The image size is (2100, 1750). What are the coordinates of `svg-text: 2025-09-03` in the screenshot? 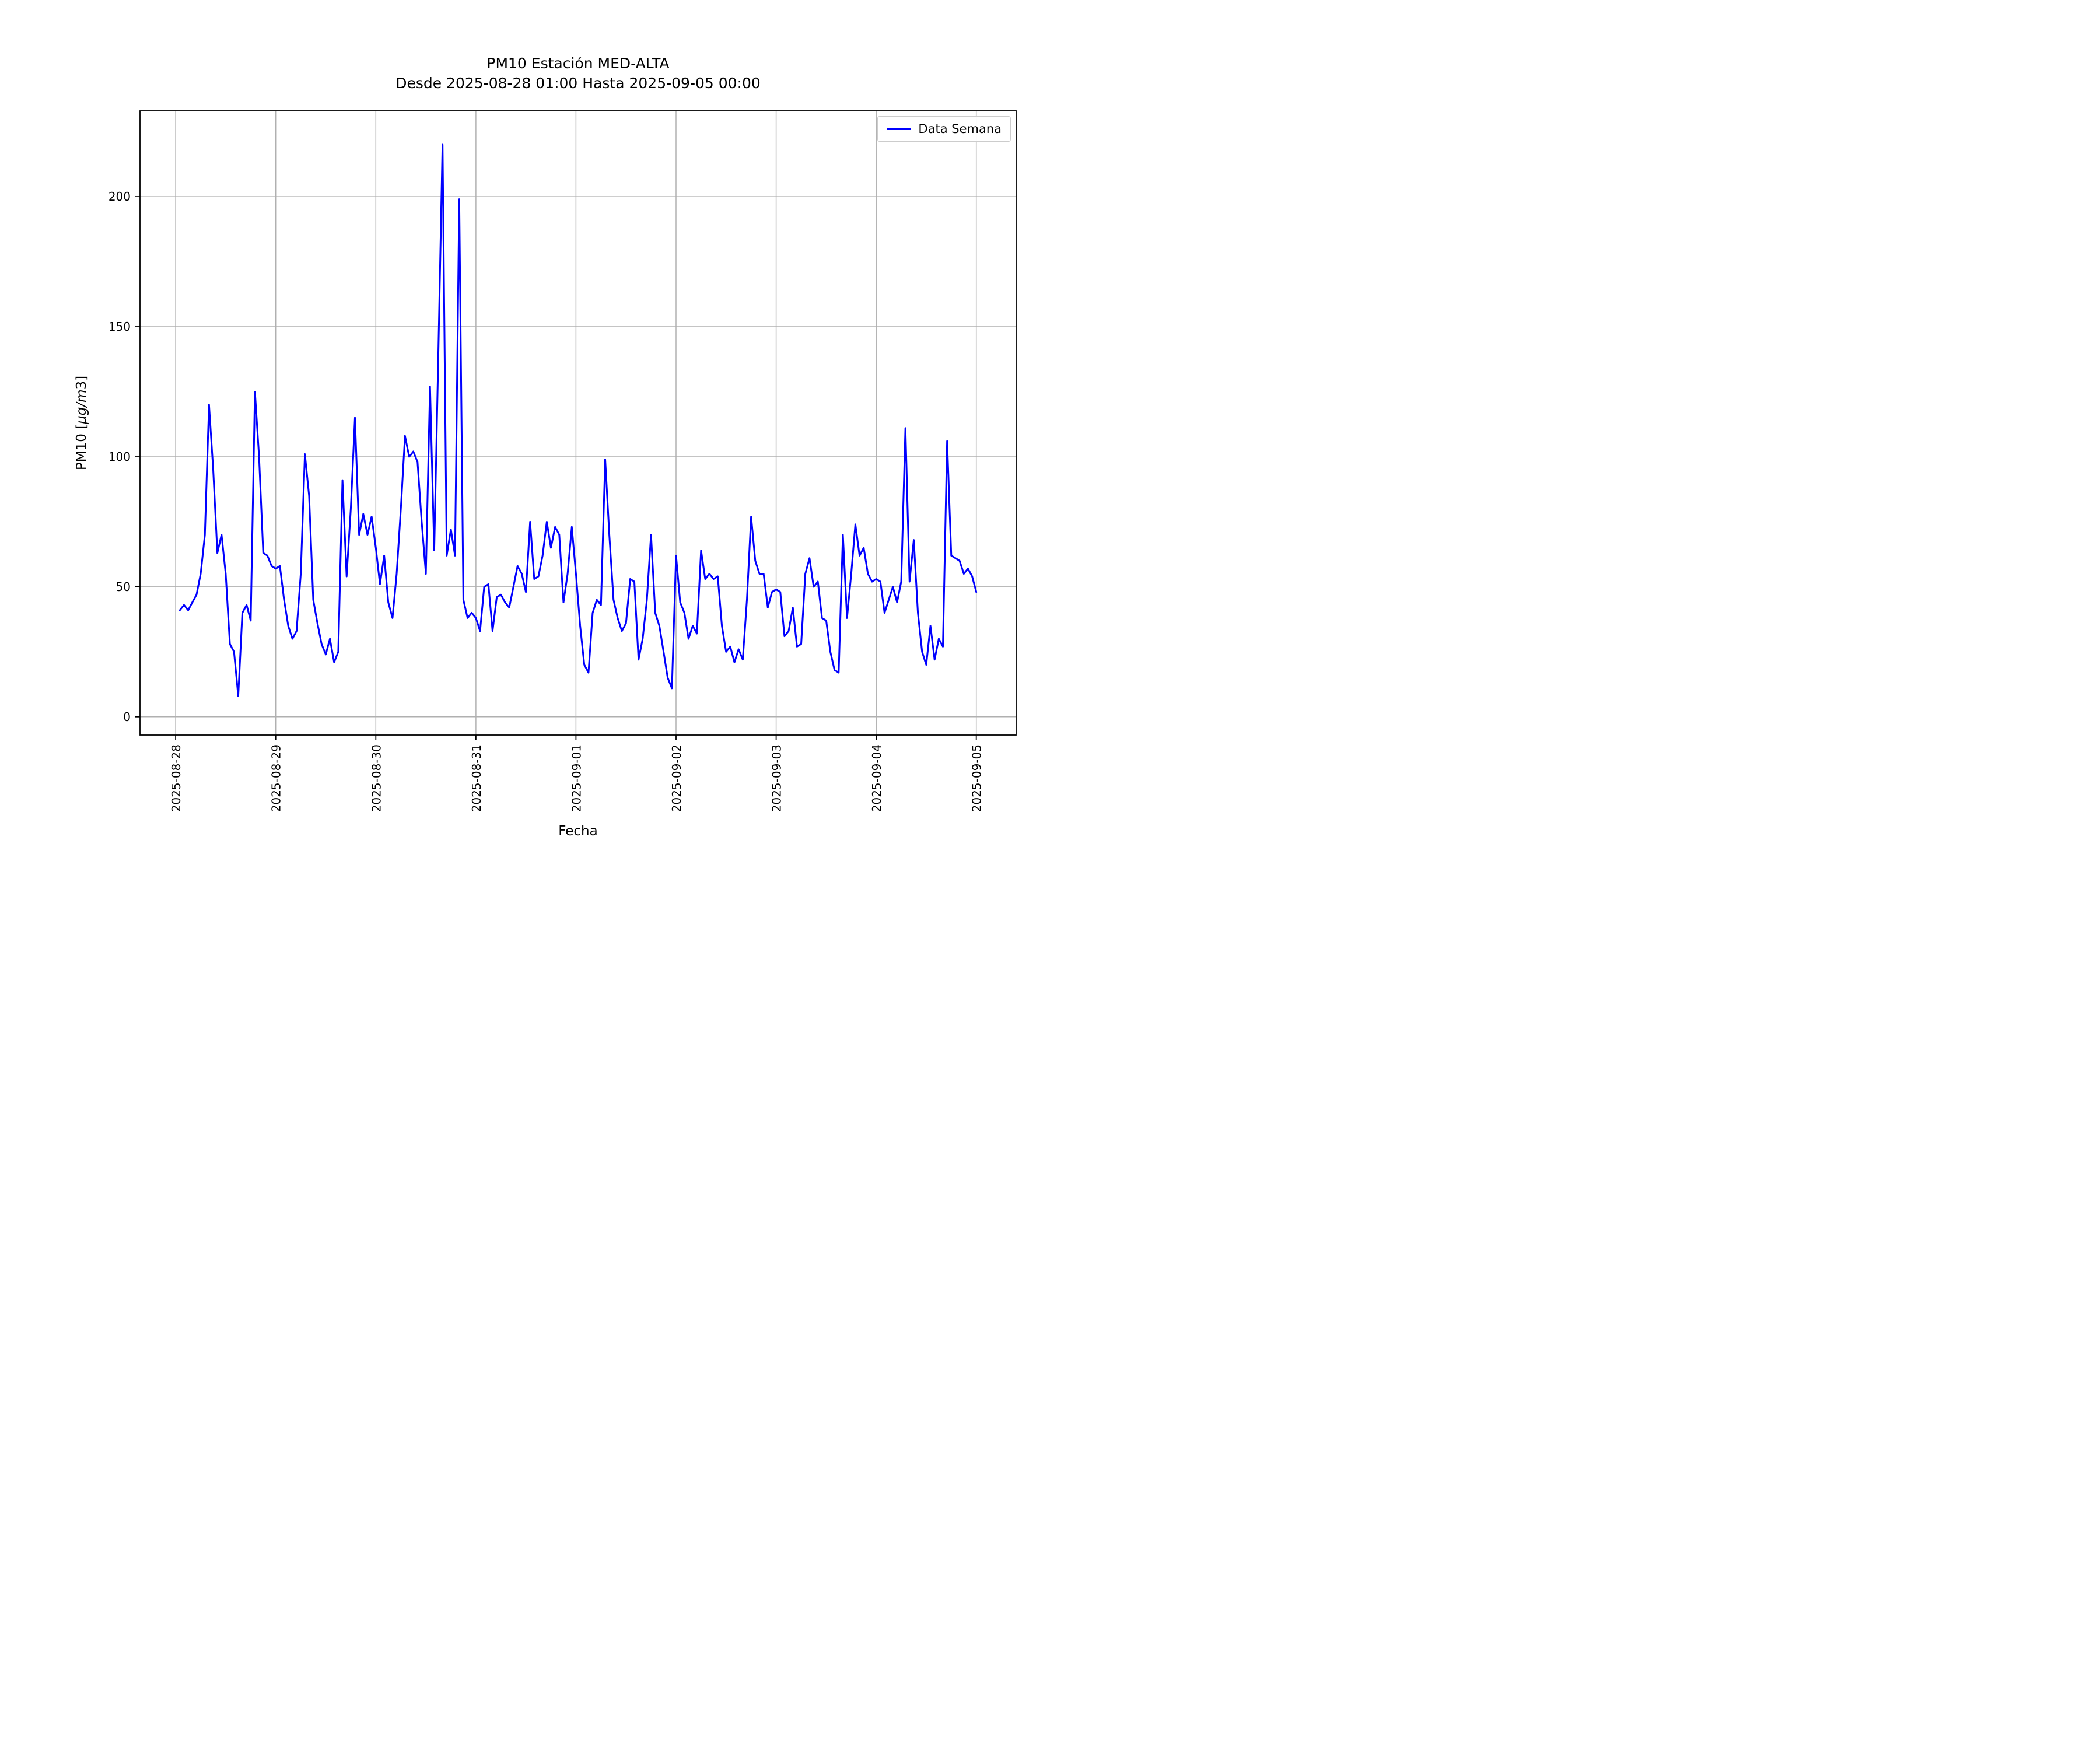 It's located at (777, 778).